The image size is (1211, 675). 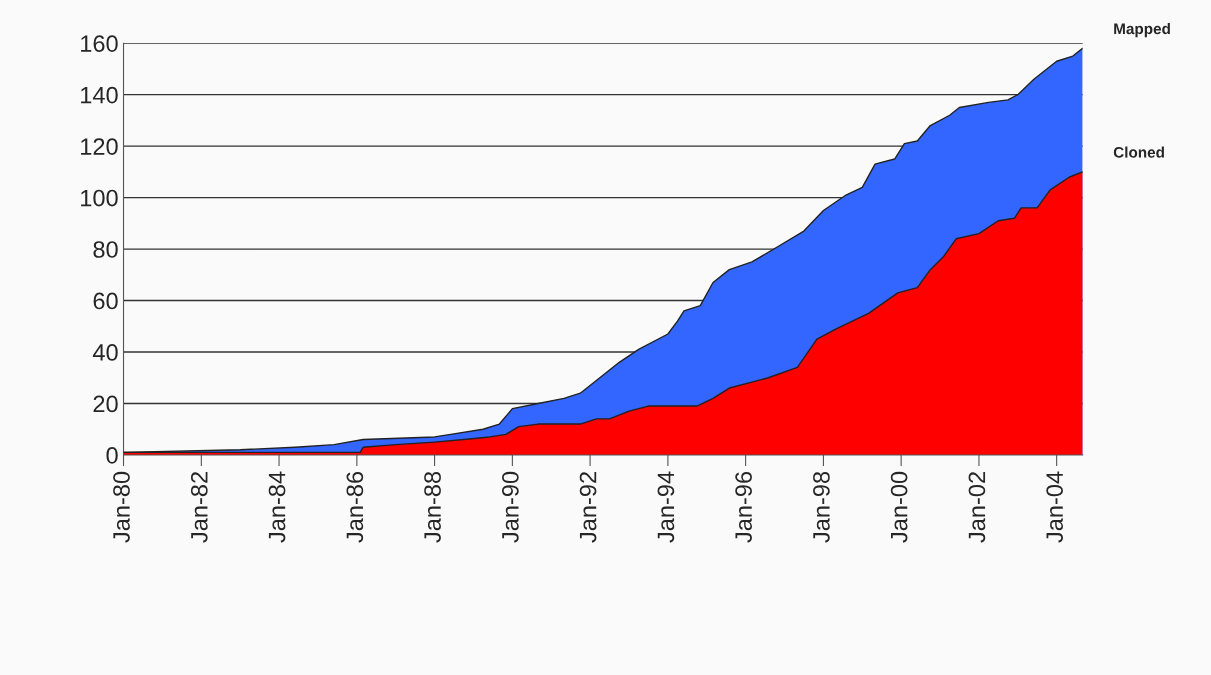 I want to click on x-tick-label: Jan-86, so click(x=355, y=507).